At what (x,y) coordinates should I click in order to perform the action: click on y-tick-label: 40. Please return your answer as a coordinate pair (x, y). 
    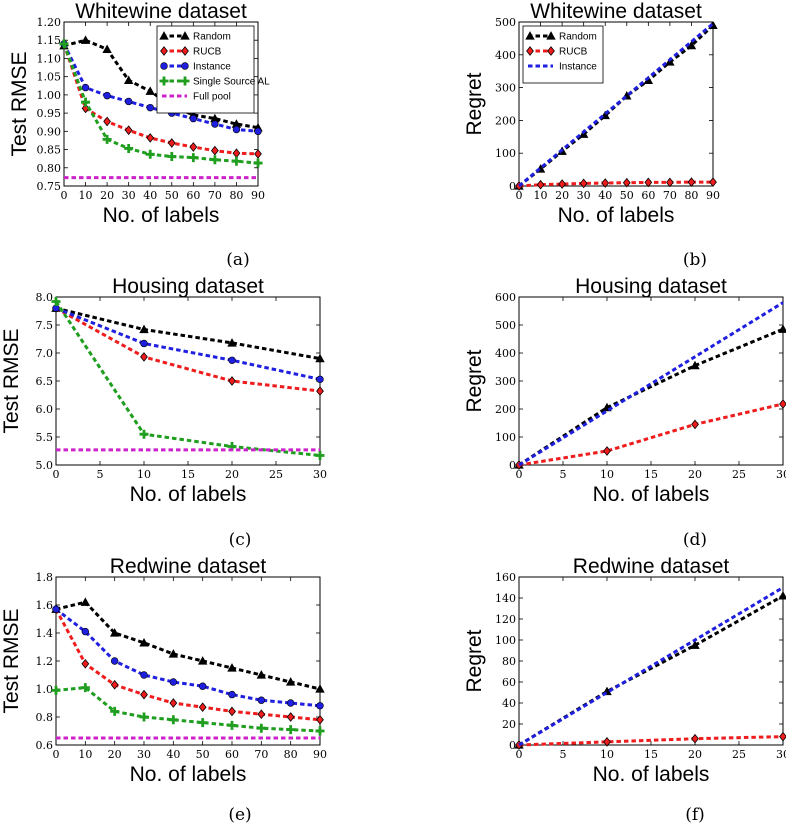
    Looking at the image, I should click on (509, 703).